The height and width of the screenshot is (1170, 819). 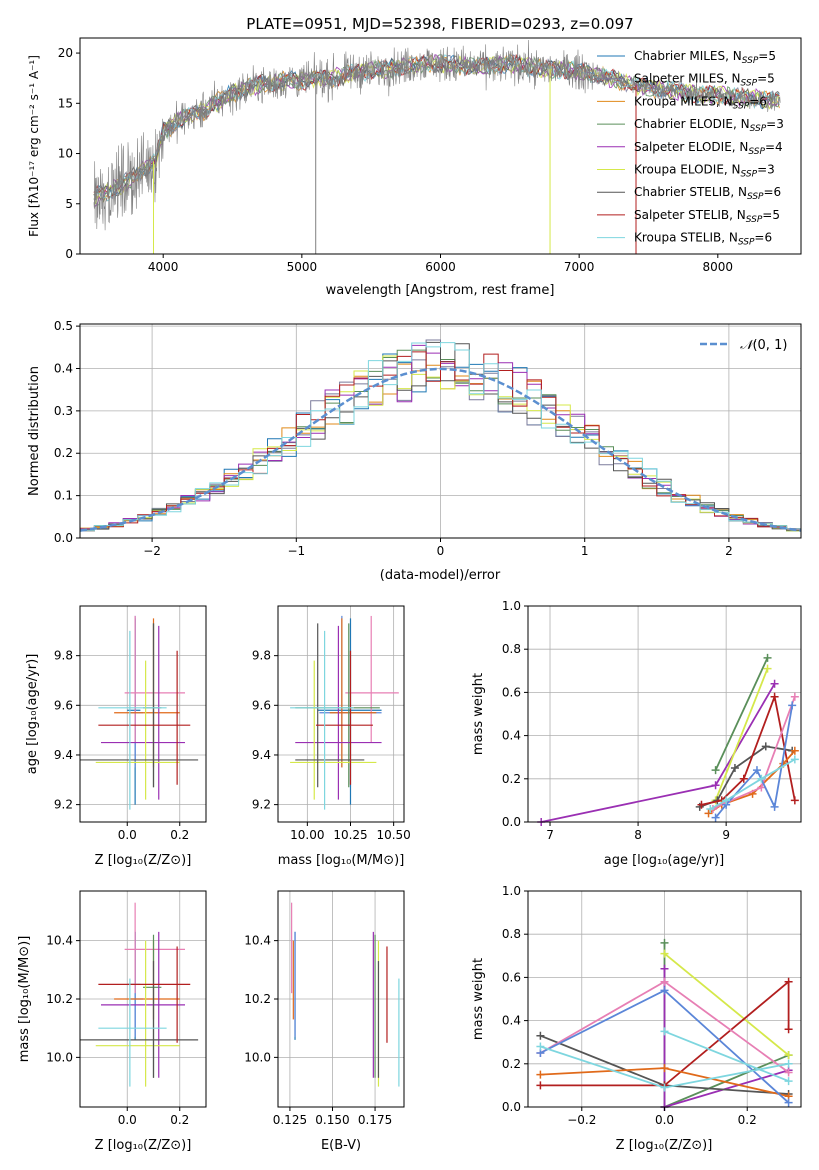 What do you see at coordinates (290, 1120) in the screenshot?
I see `x-tick-label: 0.125` at bounding box center [290, 1120].